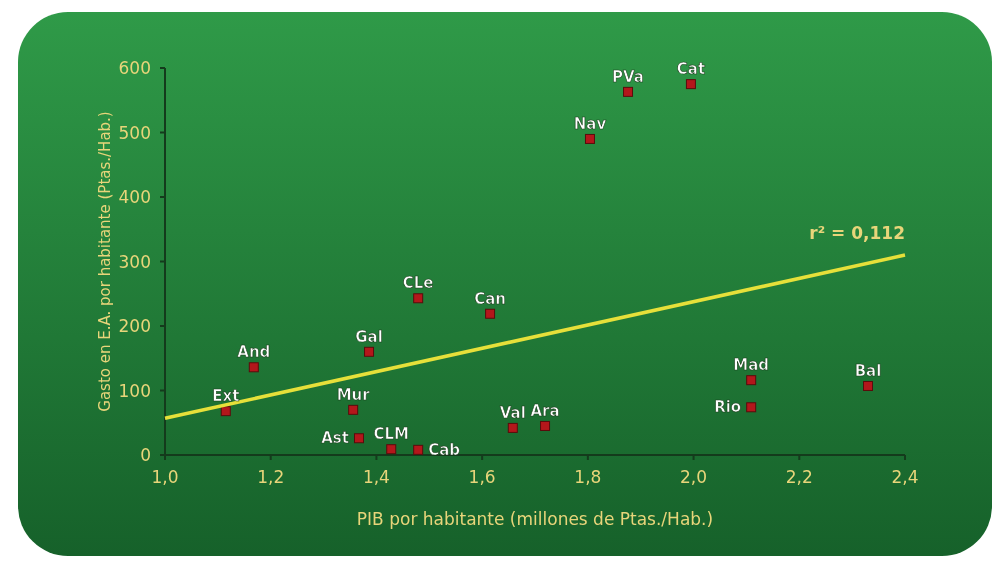  What do you see at coordinates (512, 412) in the screenshot?
I see `annotation: Val` at bounding box center [512, 412].